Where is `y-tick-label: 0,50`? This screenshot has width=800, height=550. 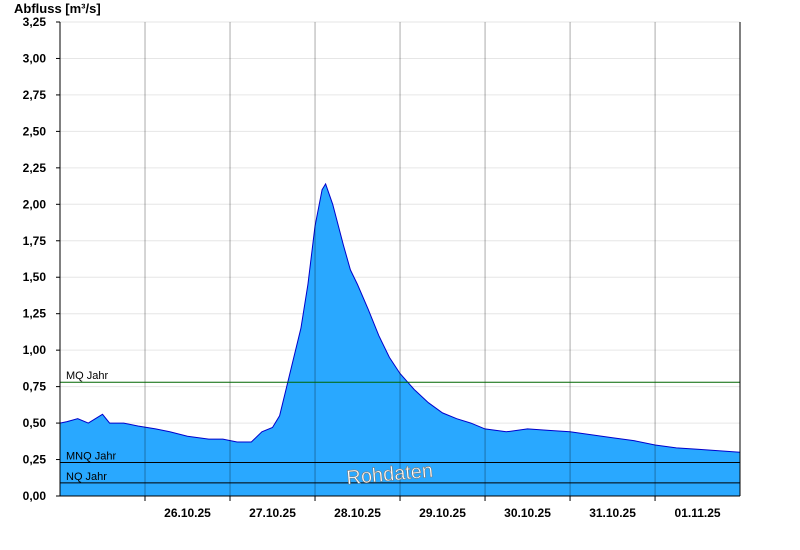 y-tick-label: 0,50 is located at coordinates (35, 423).